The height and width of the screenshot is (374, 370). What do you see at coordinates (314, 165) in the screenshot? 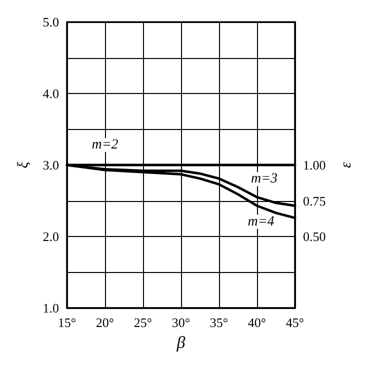
I see `y2-tick-label: 1.00` at bounding box center [314, 165].